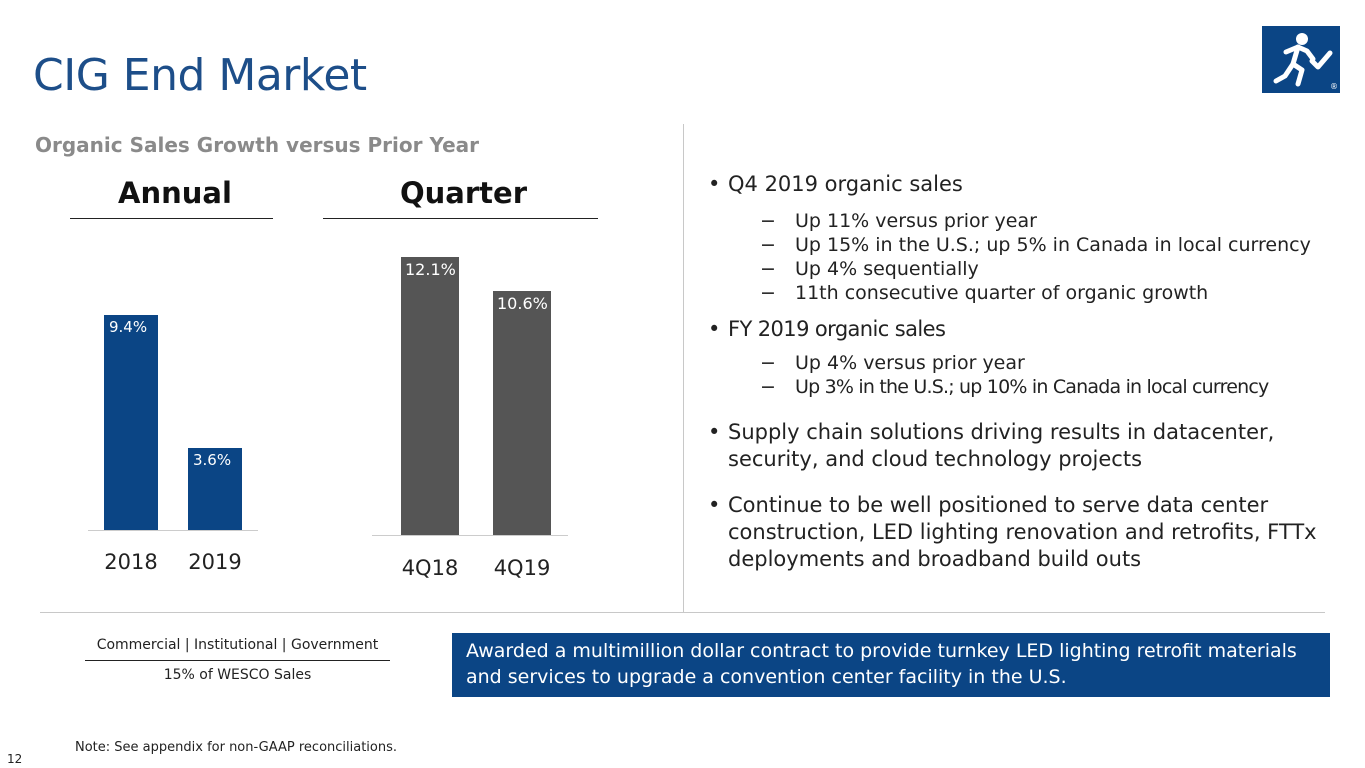  I want to click on section-subtitle: Organic Sales Growth versus Prior Year, so click(257, 145).